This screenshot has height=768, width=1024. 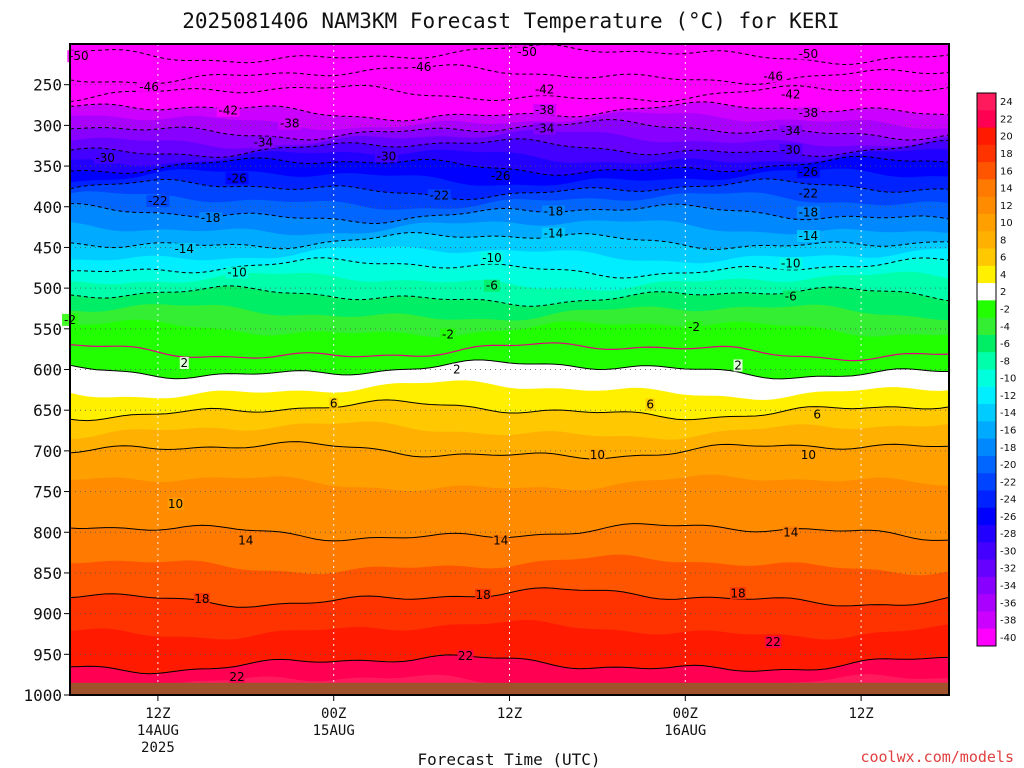 I want to click on isotherm-label: 14, so click(x=790, y=532).